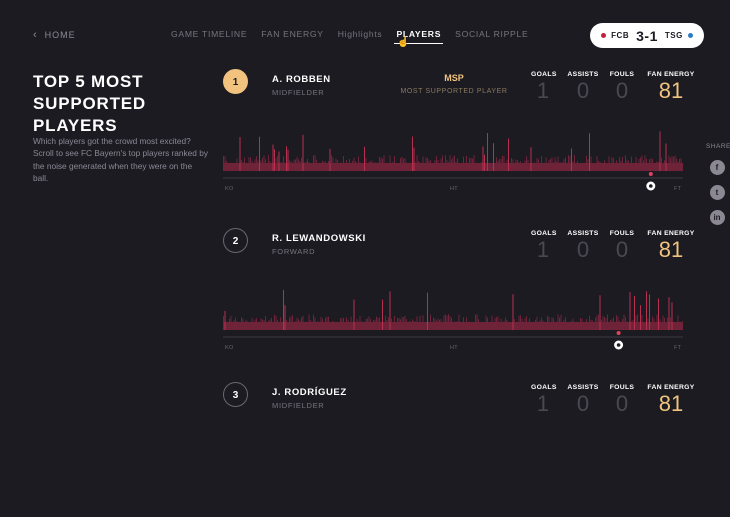  Describe the element at coordinates (717, 217) in the screenshot. I see `linkedin-icon: in` at that location.